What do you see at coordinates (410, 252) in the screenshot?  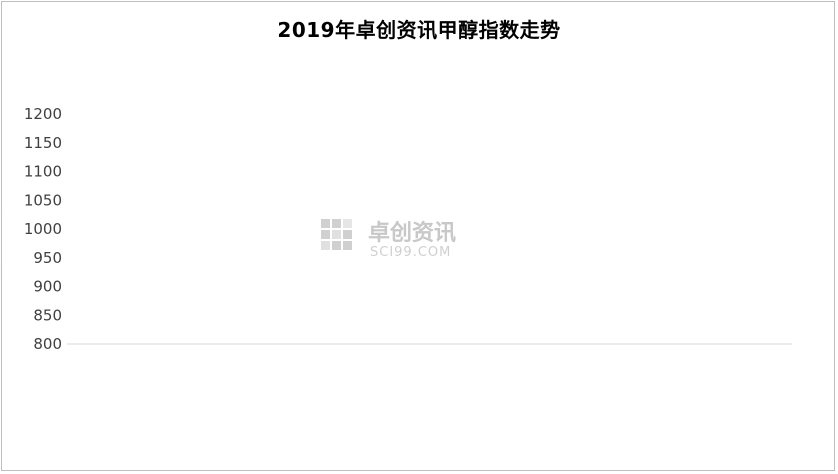 I see `svg-text: SCI99.COM` at bounding box center [410, 252].